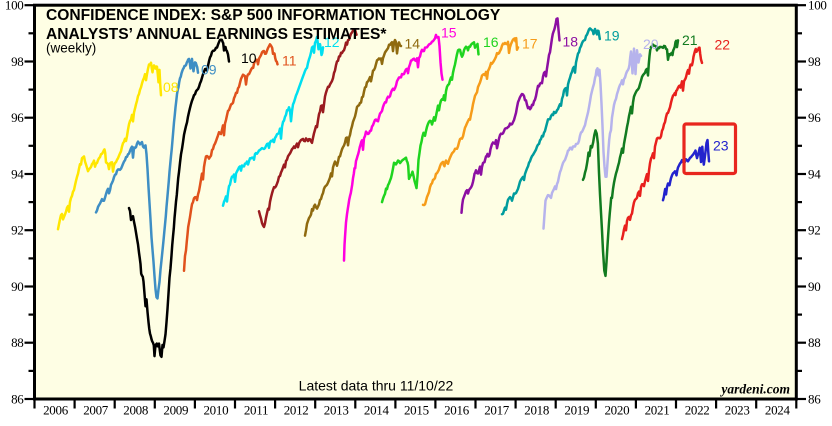 The image size is (832, 426). Describe the element at coordinates (171, 87) in the screenshot. I see `svg-text: 08` at that location.